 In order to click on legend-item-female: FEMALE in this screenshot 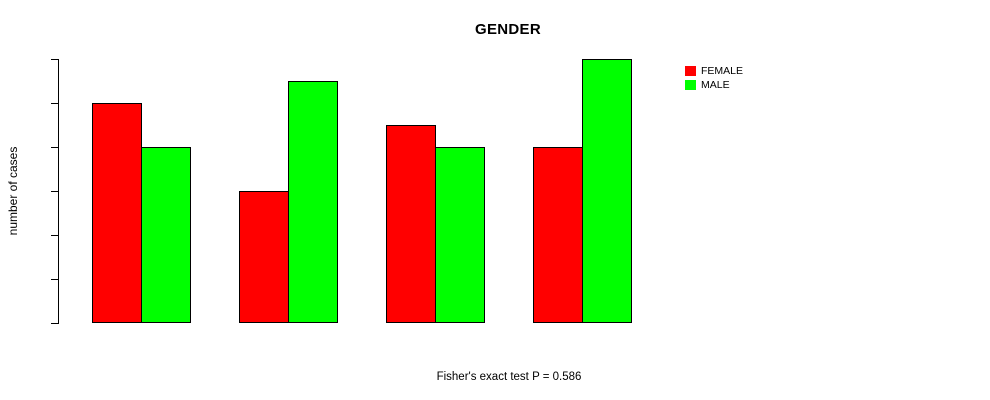, I will do `click(714, 71)`.